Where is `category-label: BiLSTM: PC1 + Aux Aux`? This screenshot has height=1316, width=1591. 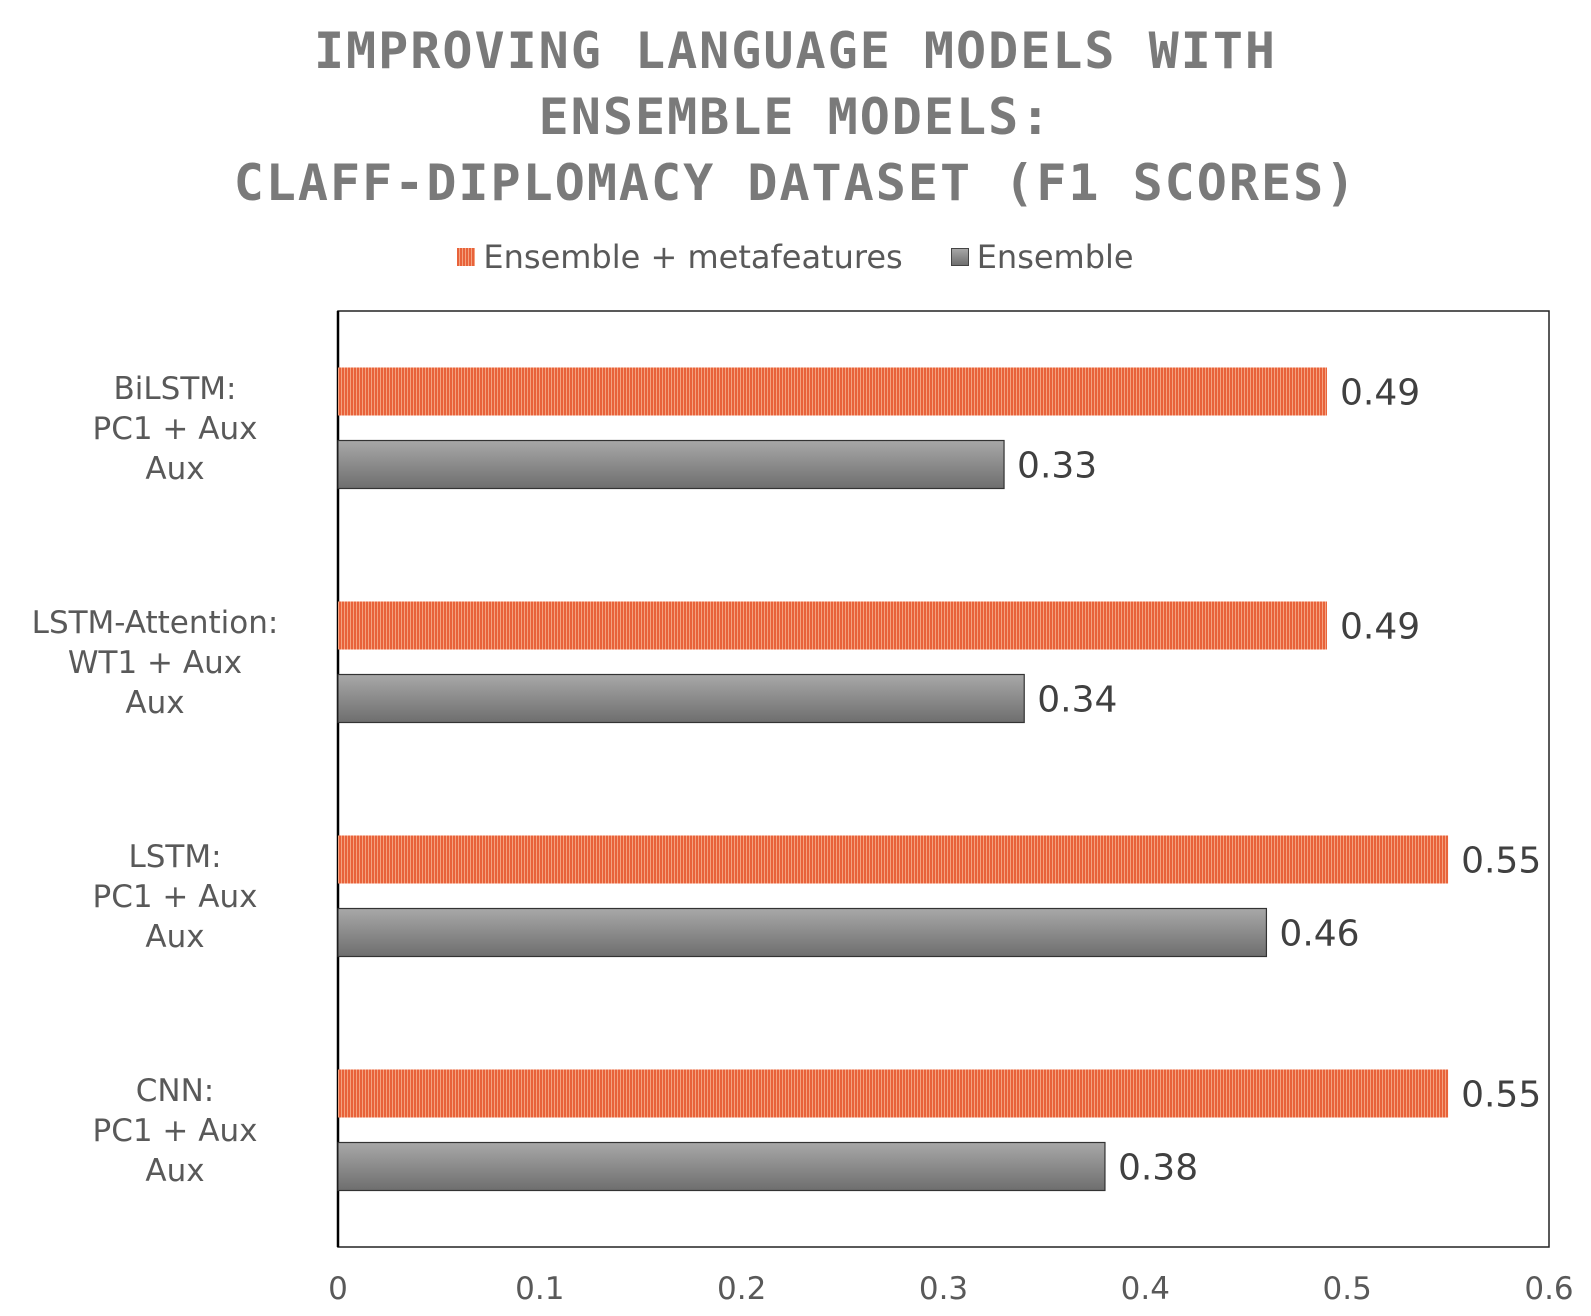 category-label: BiLSTM: PC1 + Aux Aux is located at coordinates (175, 429).